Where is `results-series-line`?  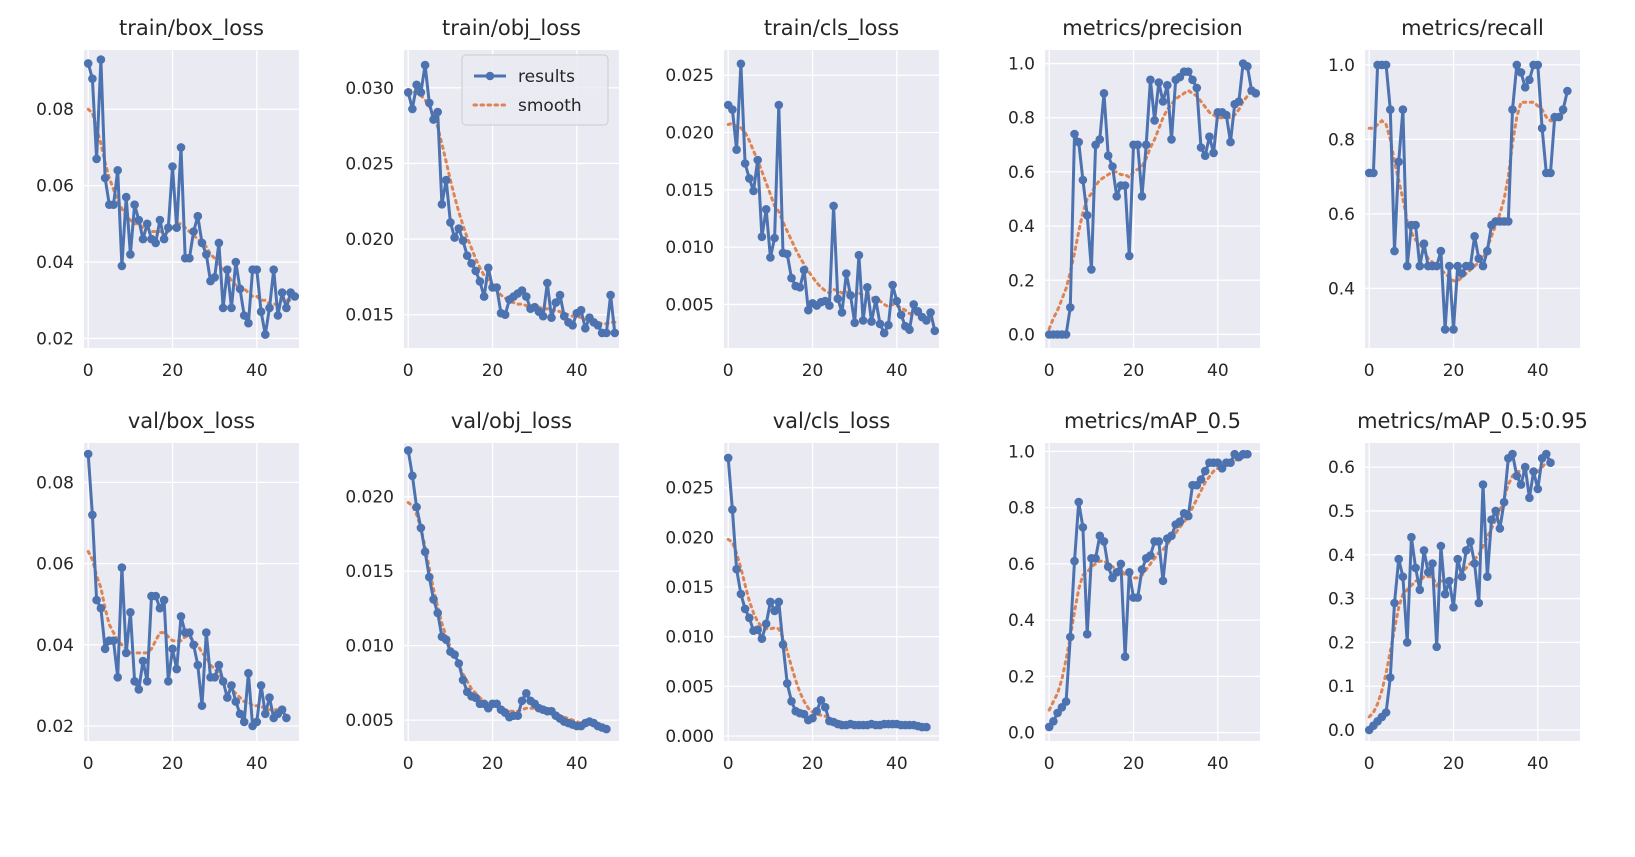 results-series-line is located at coordinates (191, 197).